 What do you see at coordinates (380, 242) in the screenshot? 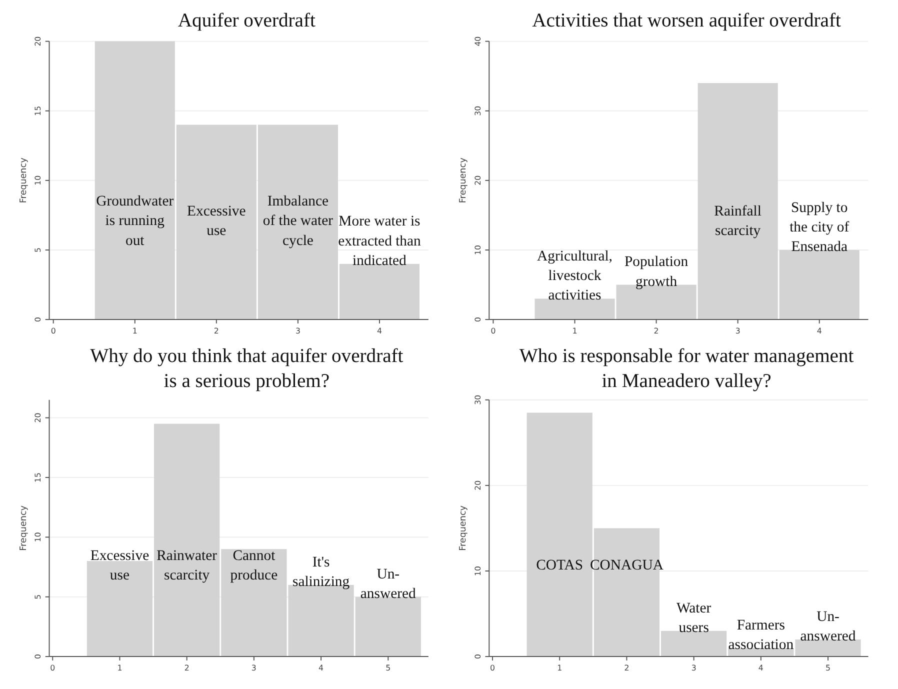
I see `annotation: More water is extracted than indicated` at bounding box center [380, 242].